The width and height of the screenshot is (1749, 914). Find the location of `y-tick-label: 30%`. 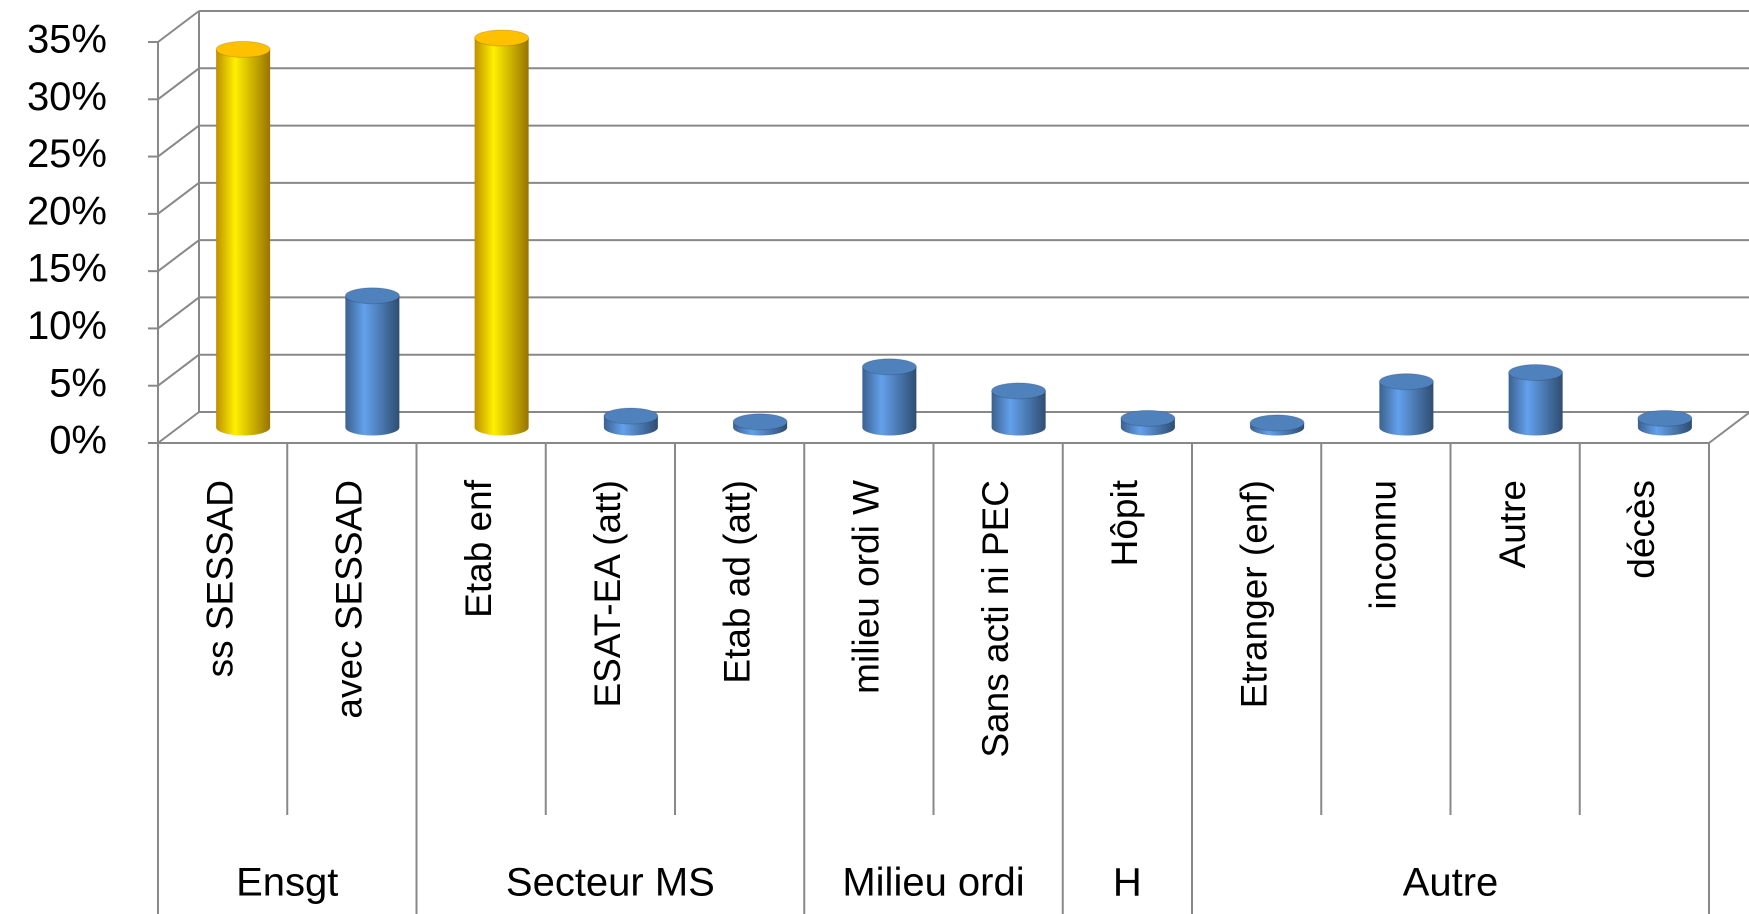

y-tick-label: 30% is located at coordinates (67, 97).